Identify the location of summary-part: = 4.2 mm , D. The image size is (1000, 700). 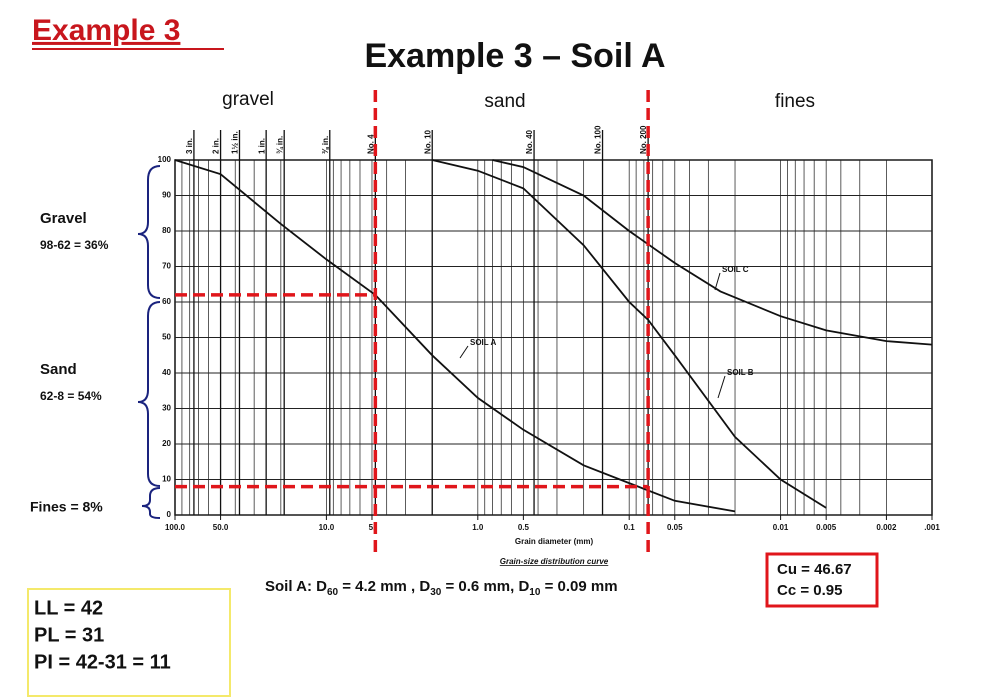
(384, 586).